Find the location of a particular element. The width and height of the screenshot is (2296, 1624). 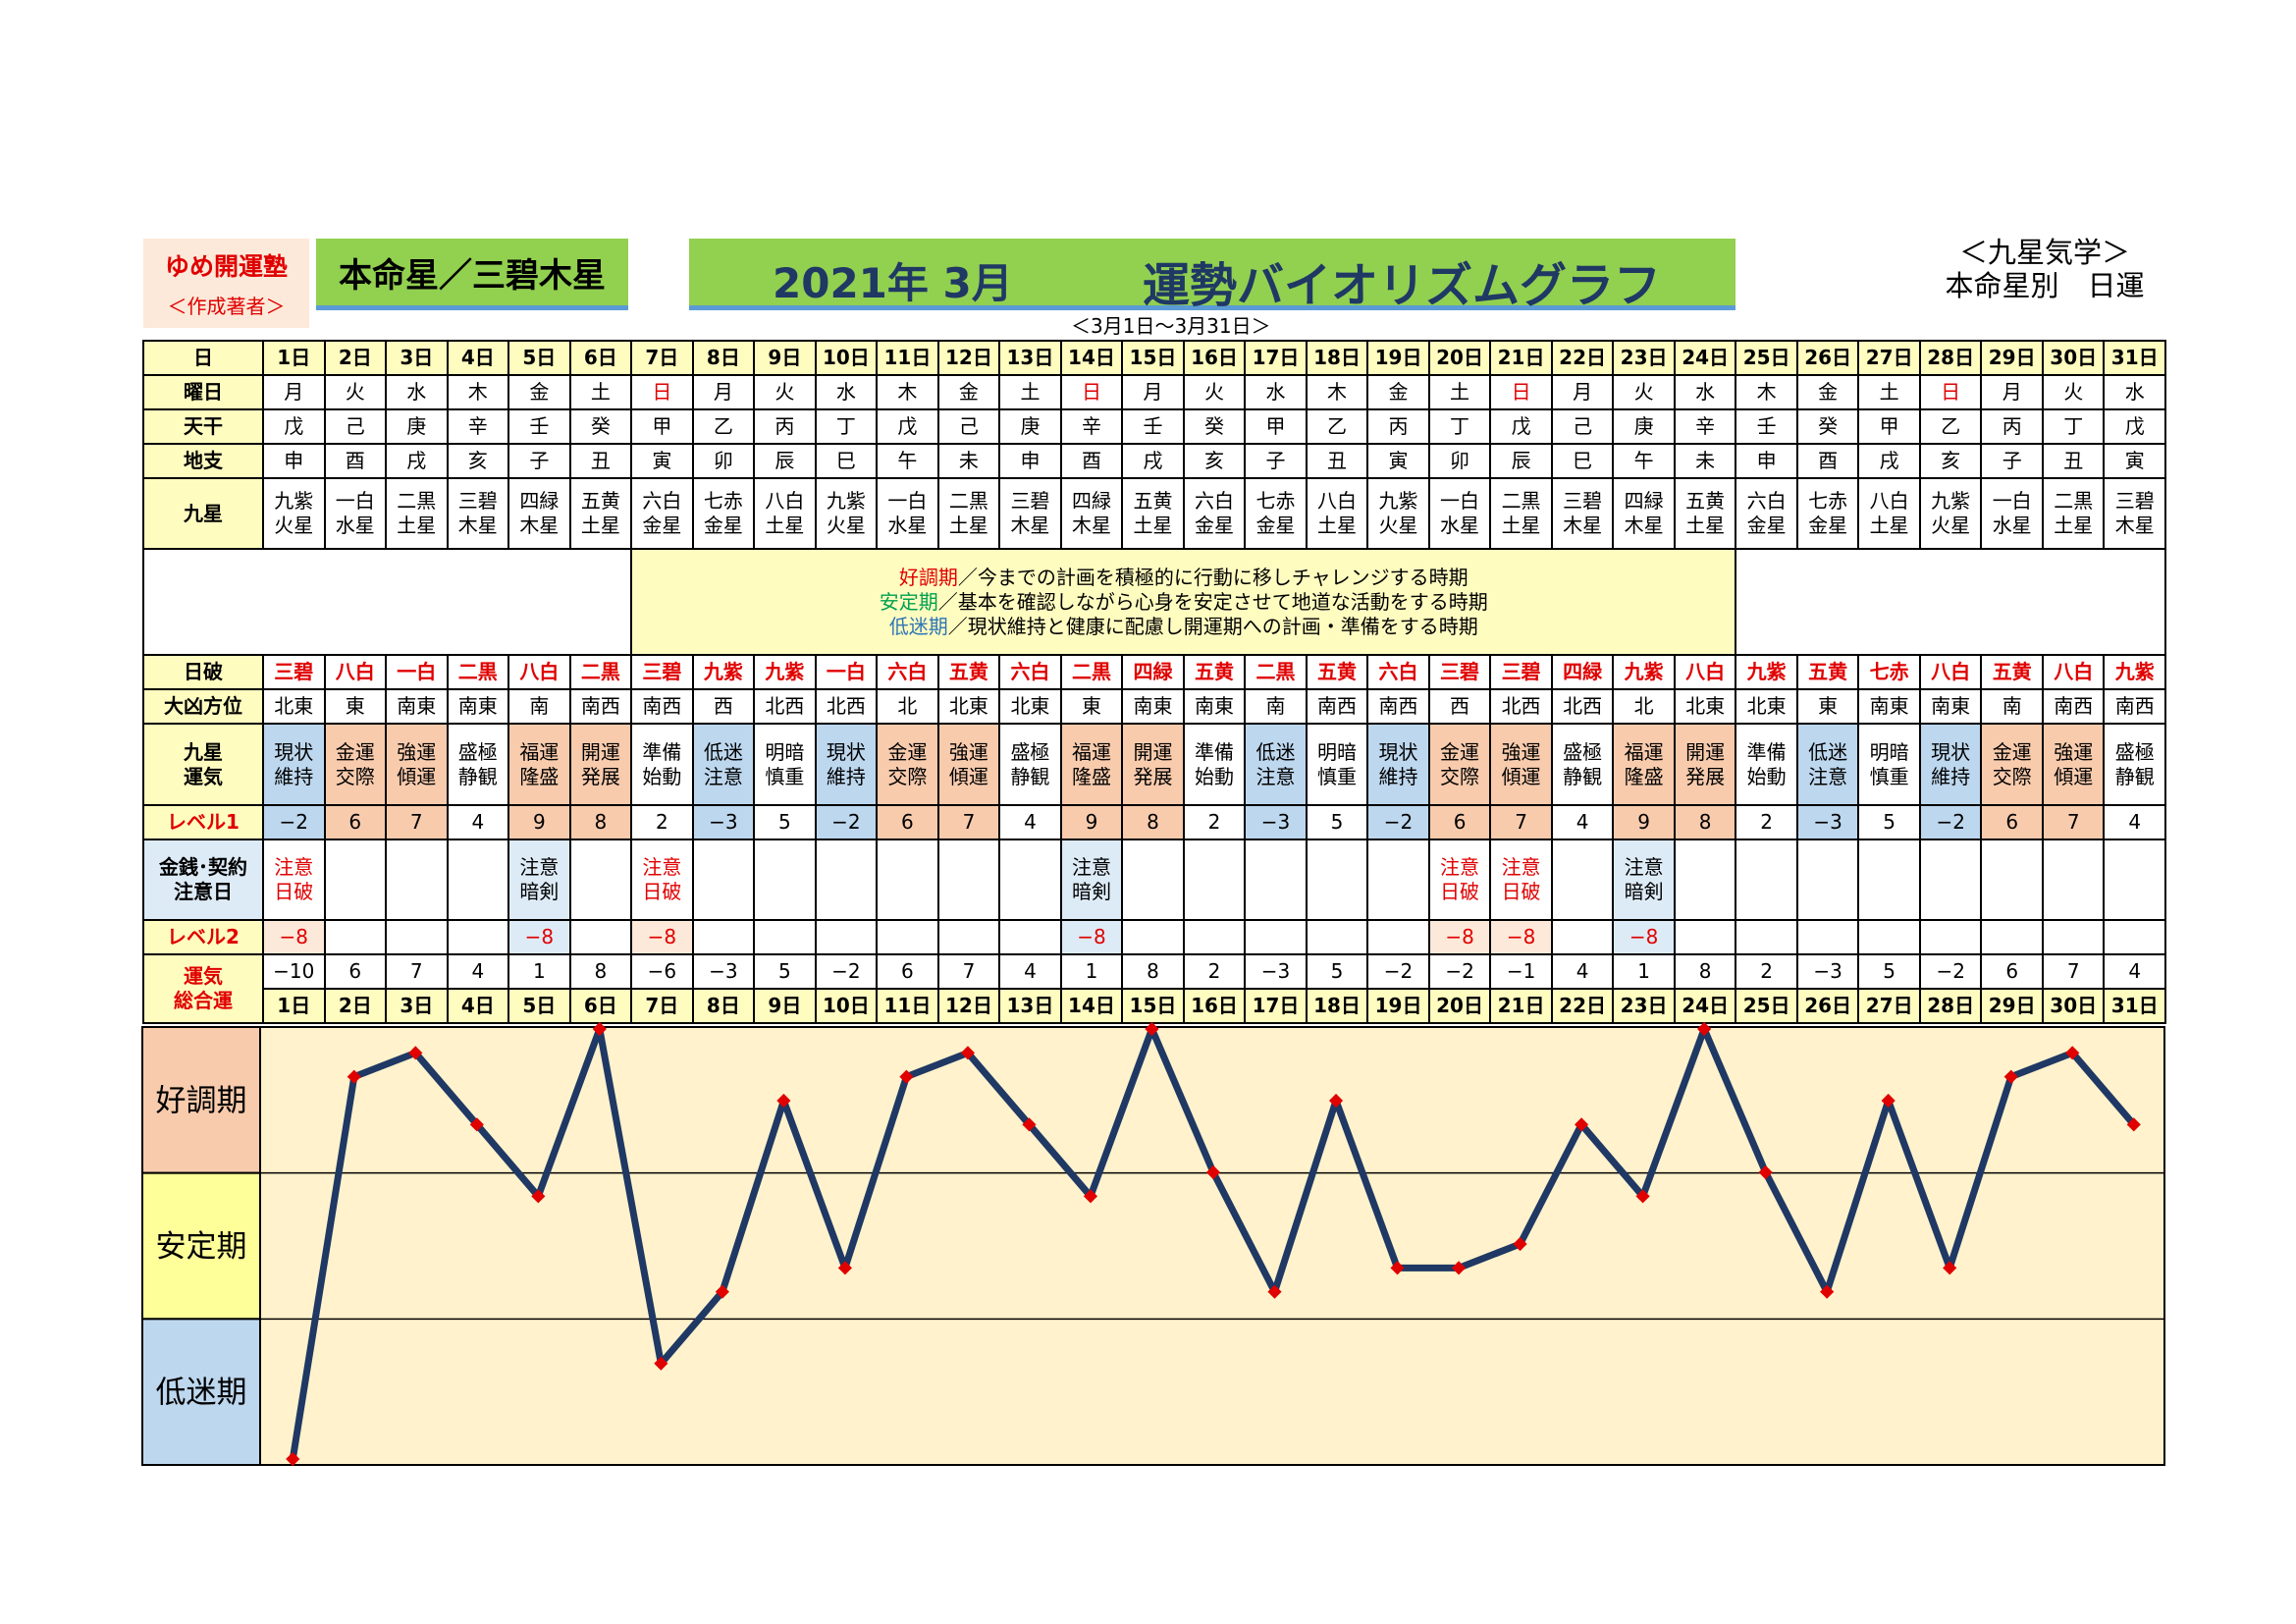

page-title: 運勢バイオリズムグラフ is located at coordinates (1402, 285).